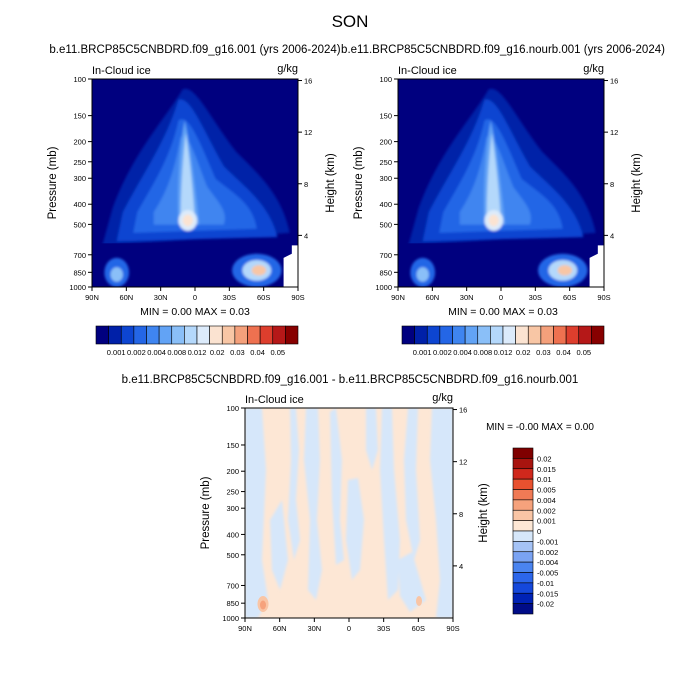 The width and height of the screenshot is (700, 700). Describe the element at coordinates (545, 583) in the screenshot. I see `colorbar-label: -0.01` at that location.